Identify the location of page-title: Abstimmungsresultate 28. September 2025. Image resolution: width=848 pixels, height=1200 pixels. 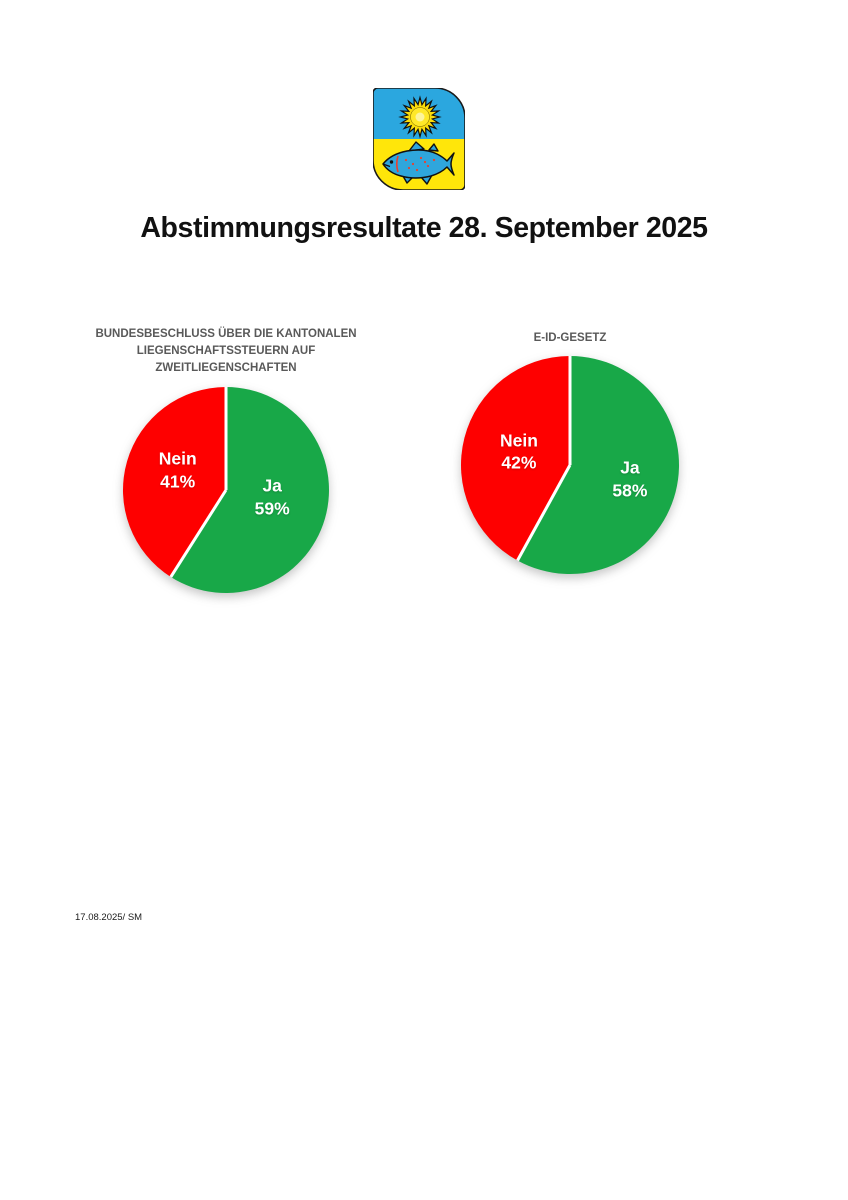
(424, 228).